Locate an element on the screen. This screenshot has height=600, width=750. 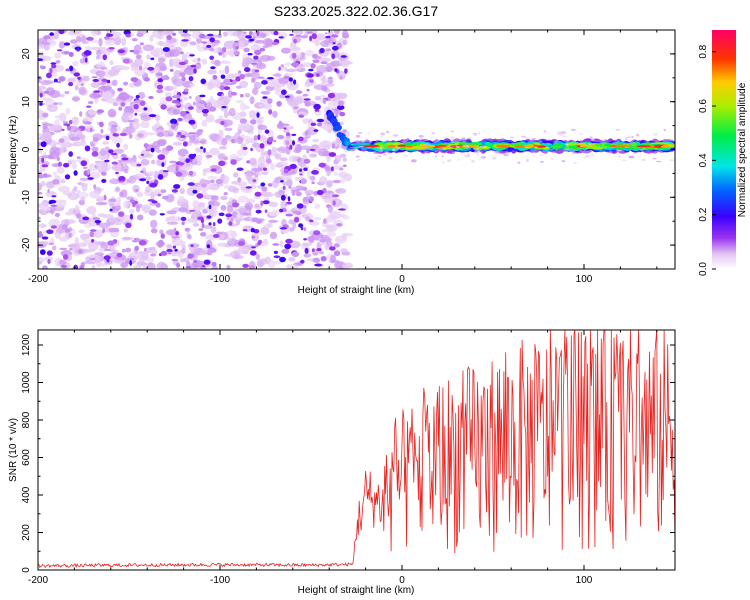
carrier-peak is located at coordinates (529, 145).